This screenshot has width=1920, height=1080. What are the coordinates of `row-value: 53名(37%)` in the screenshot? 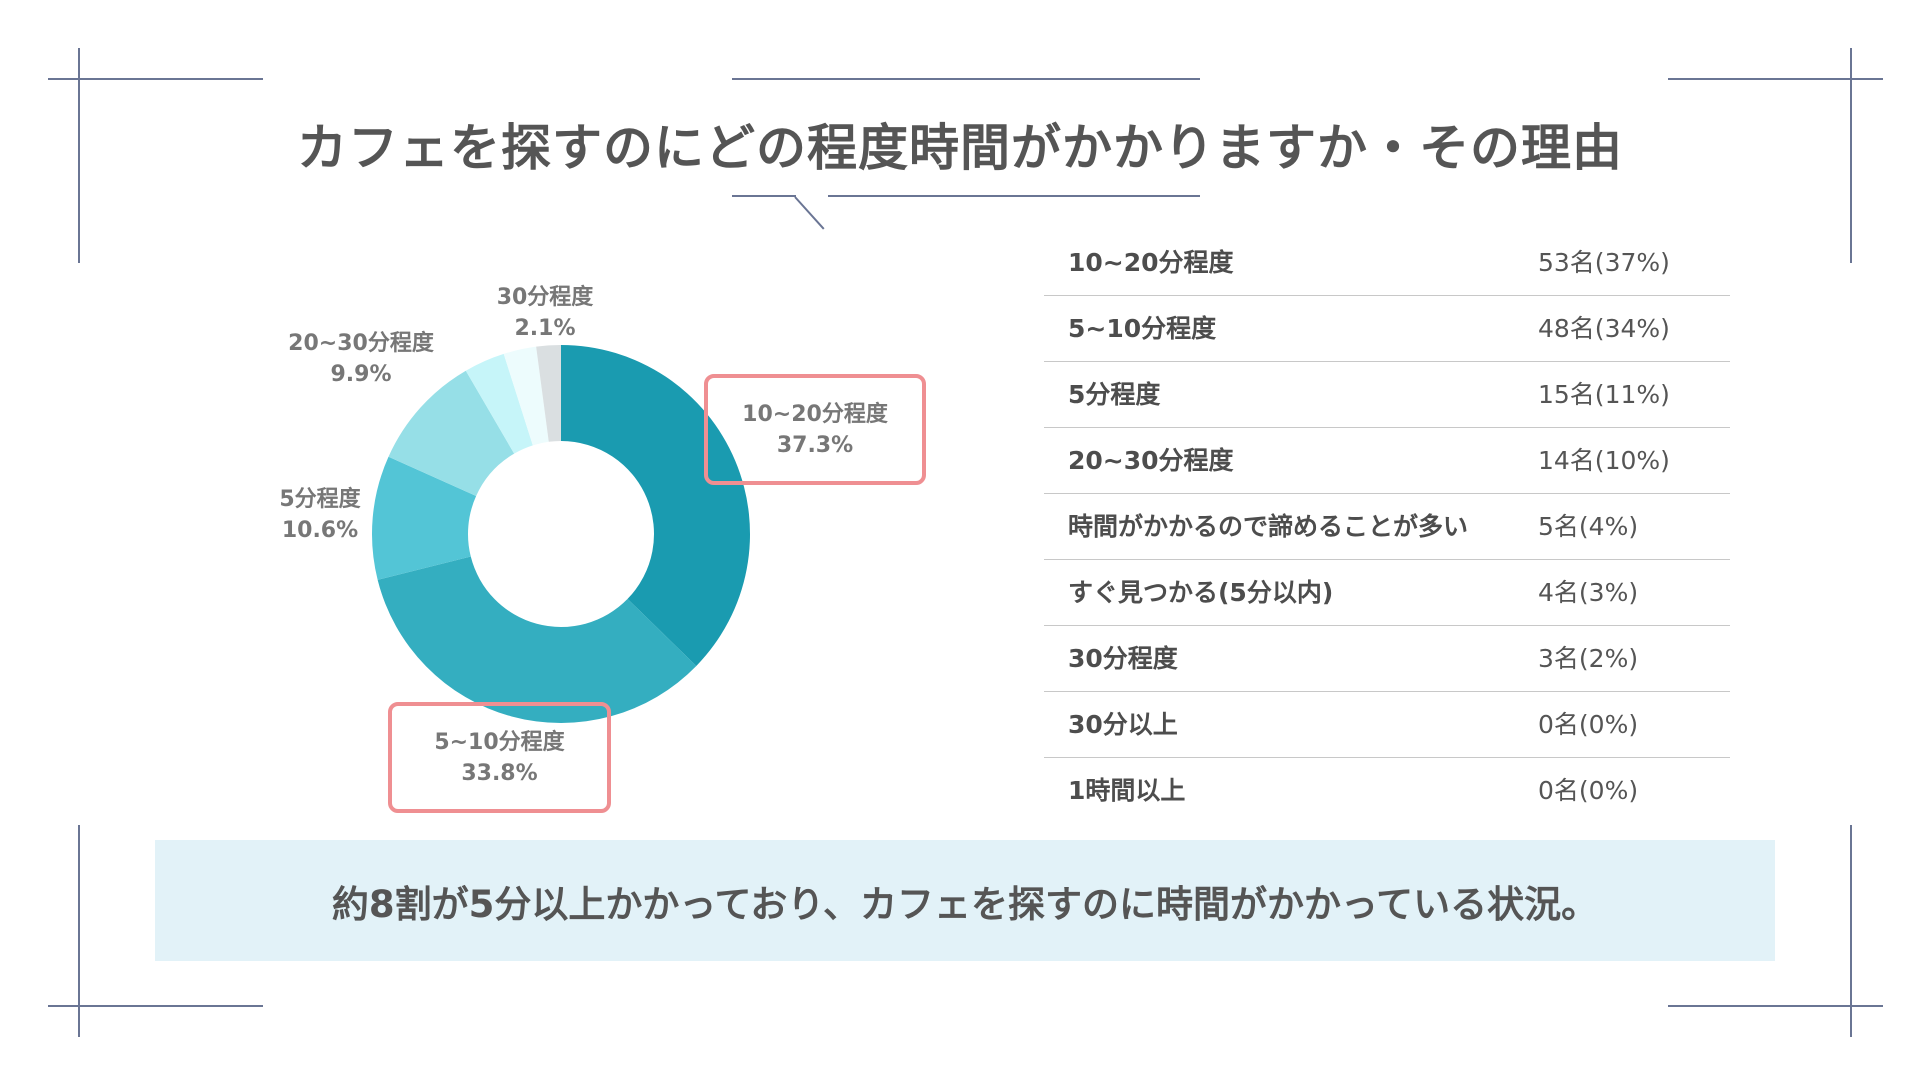 It's located at (1604, 262).